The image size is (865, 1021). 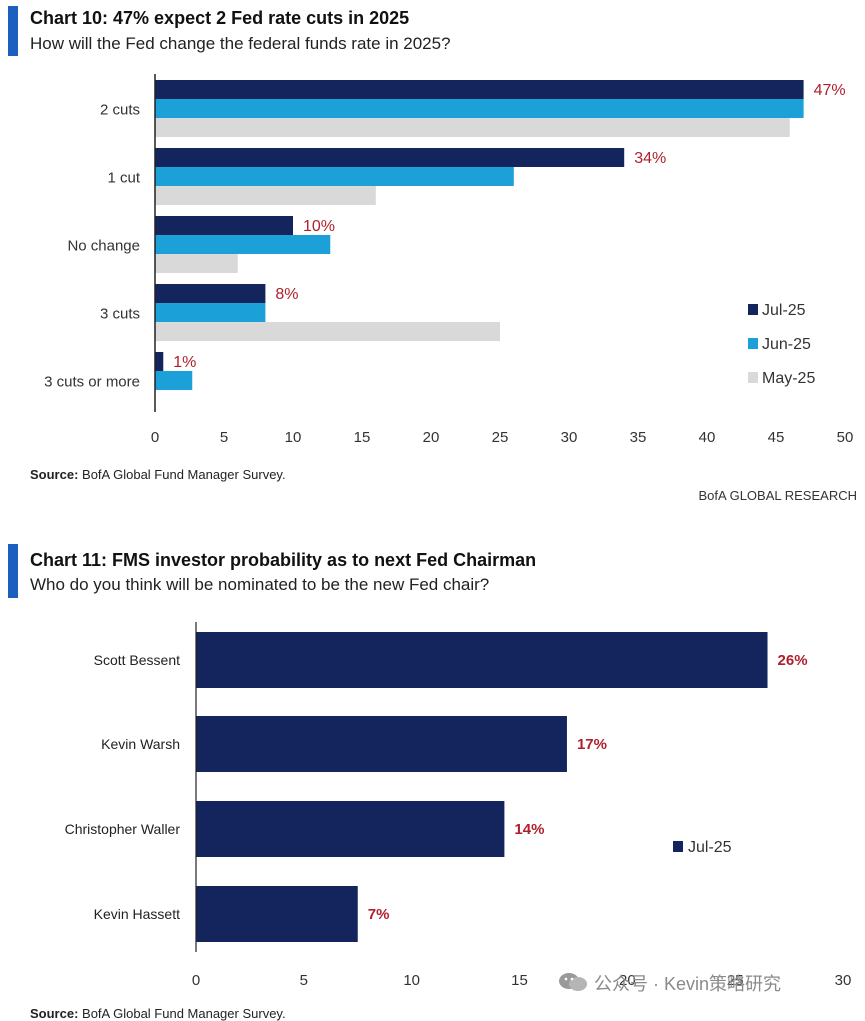 I want to click on data-label: 10%, so click(x=319, y=226).